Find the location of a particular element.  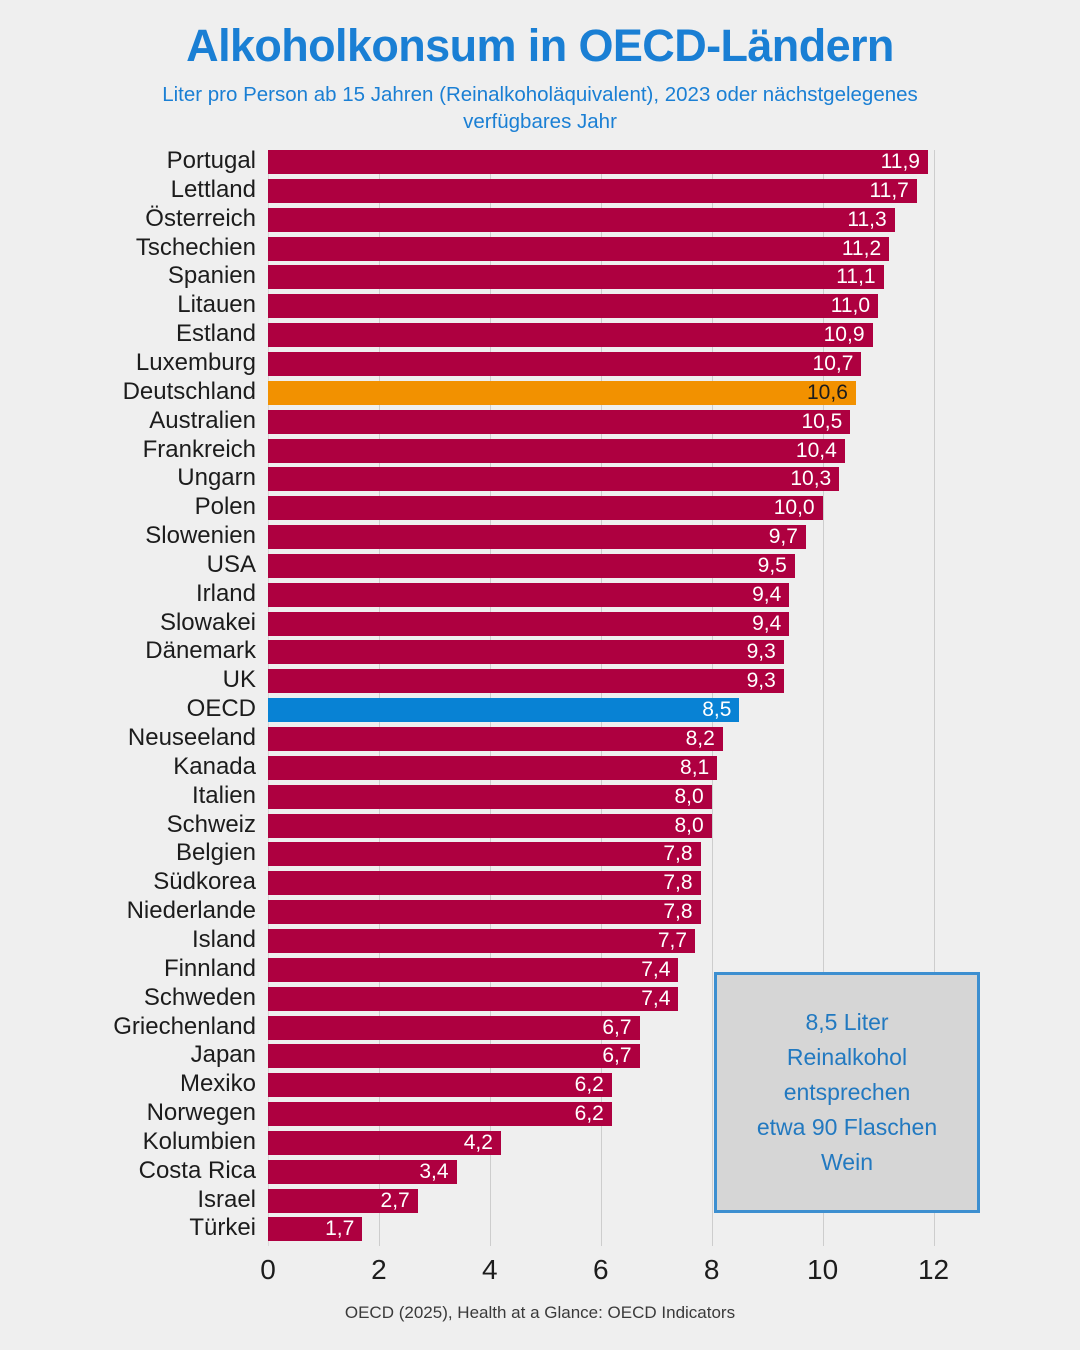

category-label: Luxemburg is located at coordinates (195, 362).